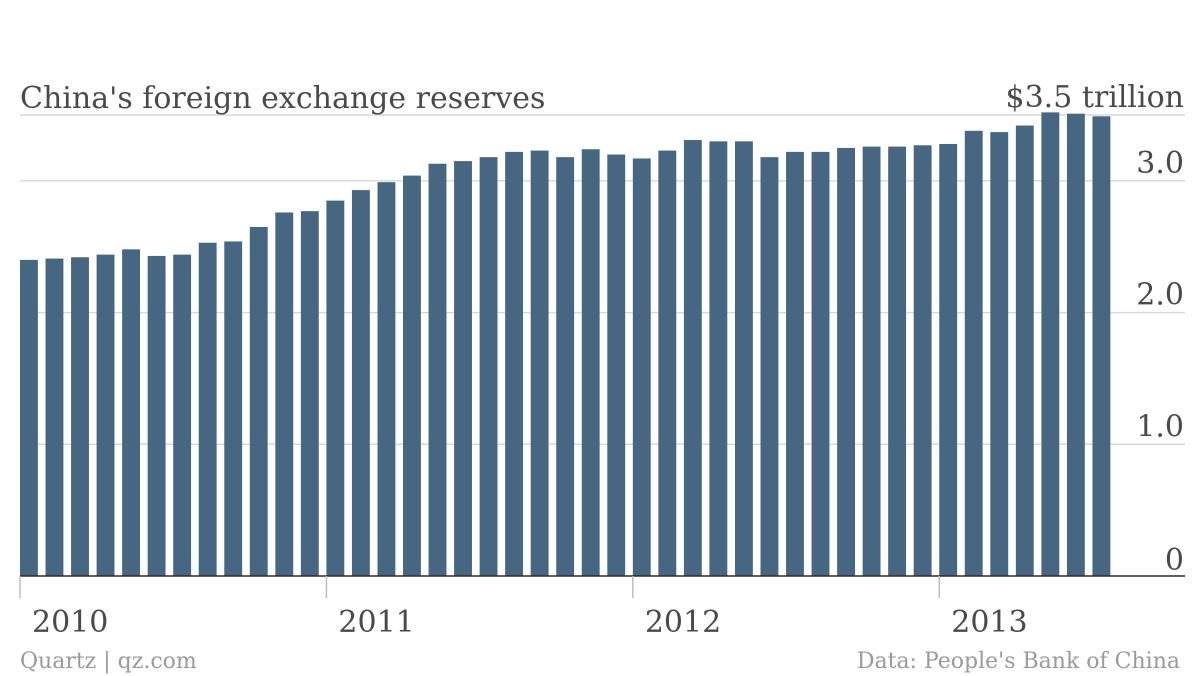 The height and width of the screenshot is (676, 1200). Describe the element at coordinates (1160, 426) in the screenshot. I see `y-tick-label-1: 1.0` at that location.